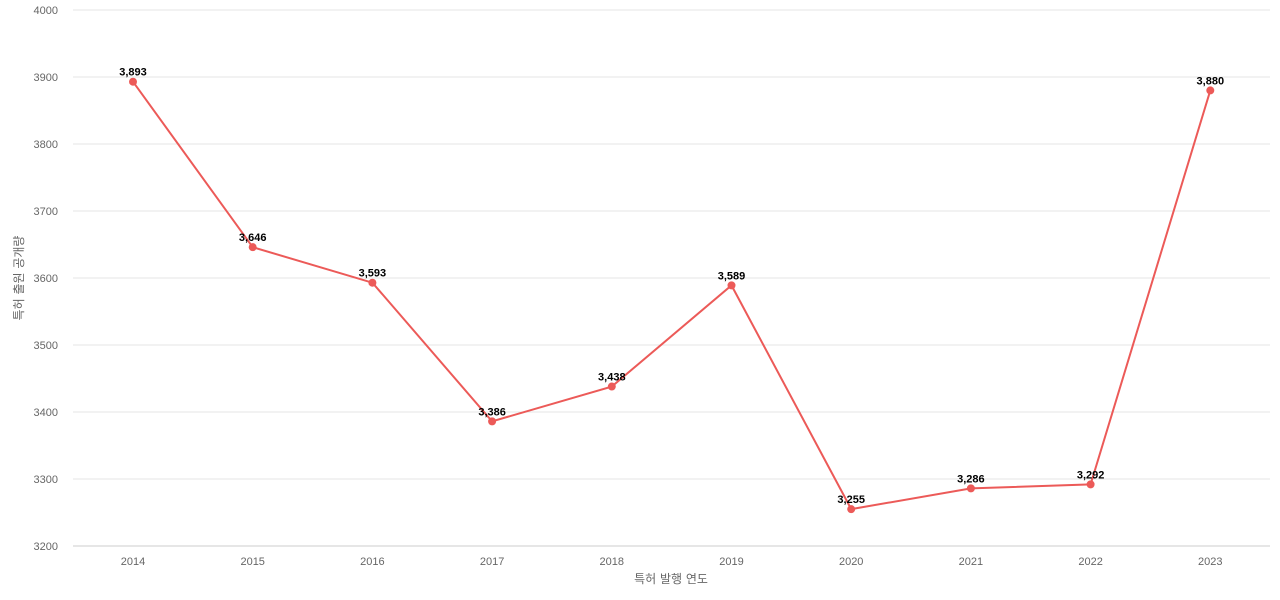 Image resolution: width=1280 pixels, height=600 pixels. What do you see at coordinates (492, 562) in the screenshot?
I see `x-tick-label: 2017` at bounding box center [492, 562].